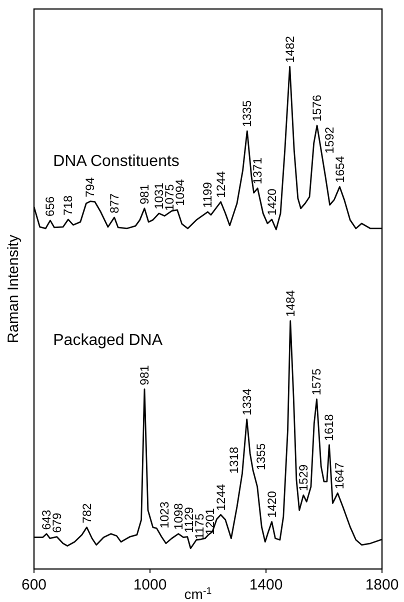 This screenshot has height=602, width=404. I want to click on annotation: 794, so click(90, 187).